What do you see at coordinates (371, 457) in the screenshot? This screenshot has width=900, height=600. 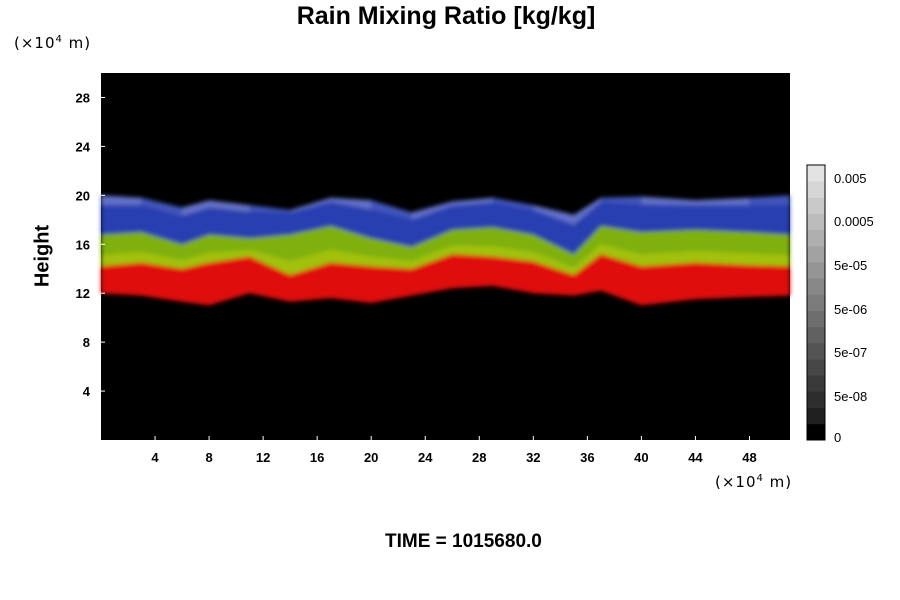 I see `x-tick-label: 20` at bounding box center [371, 457].